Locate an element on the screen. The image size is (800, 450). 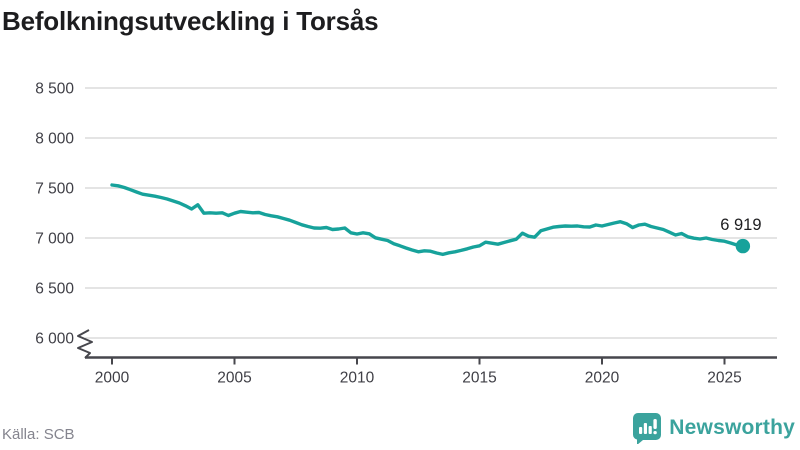
x-tick-label: 2025 is located at coordinates (724, 378).